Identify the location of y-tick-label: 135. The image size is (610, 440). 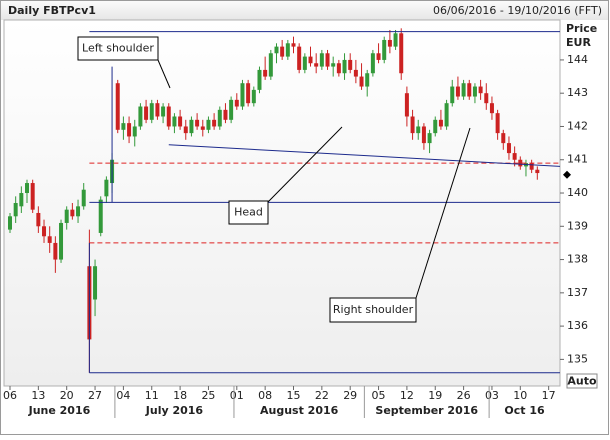
(577, 358).